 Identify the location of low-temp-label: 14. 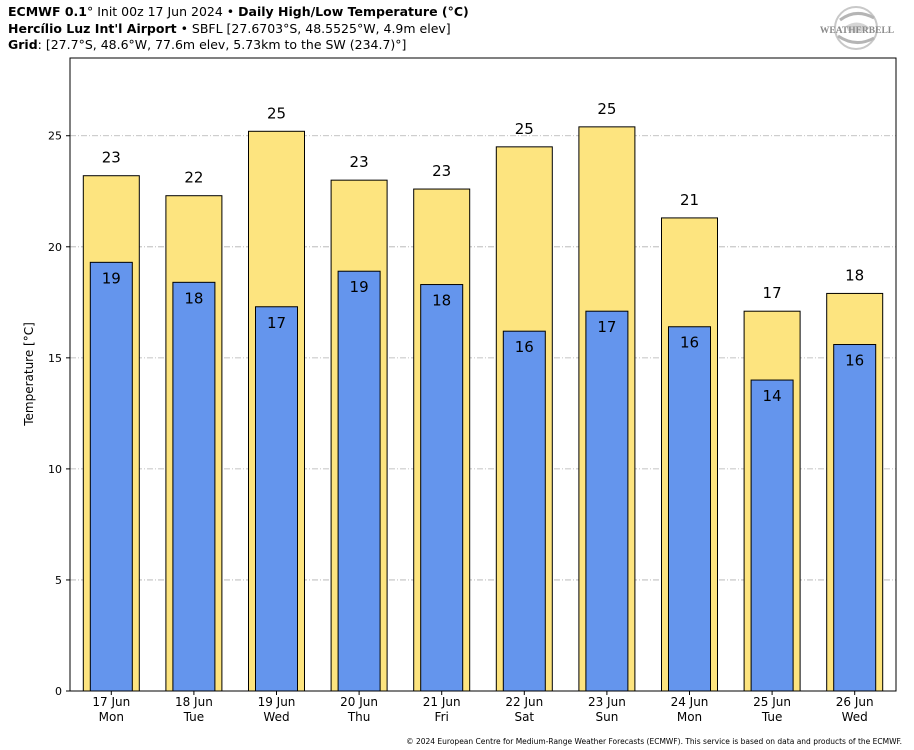
(772, 396).